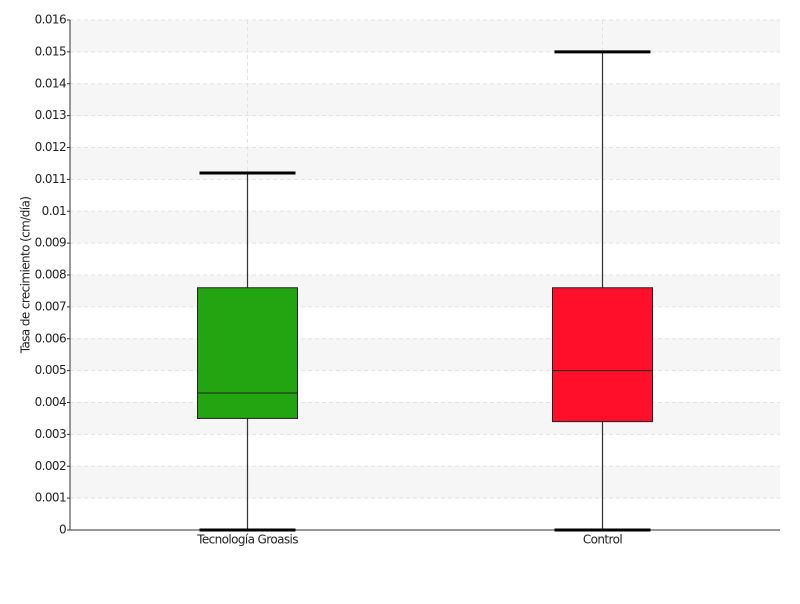  What do you see at coordinates (62, 530) in the screenshot?
I see `y-tick-label: 0` at bounding box center [62, 530].